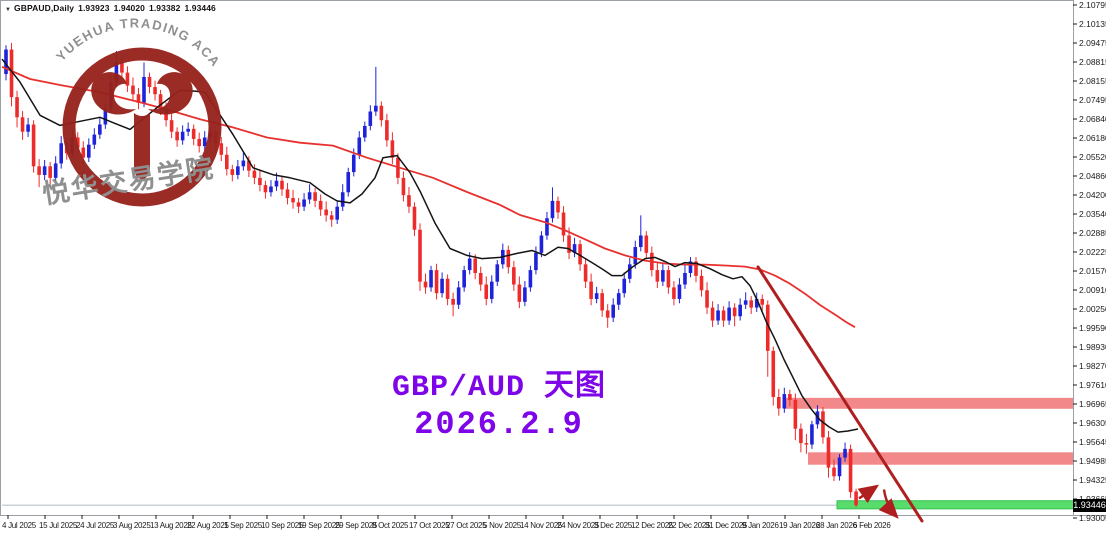 This screenshot has width=1106, height=534. Describe the element at coordinates (1092, 518) in the screenshot. I see `y-axis-label: 1.93005` at that location.